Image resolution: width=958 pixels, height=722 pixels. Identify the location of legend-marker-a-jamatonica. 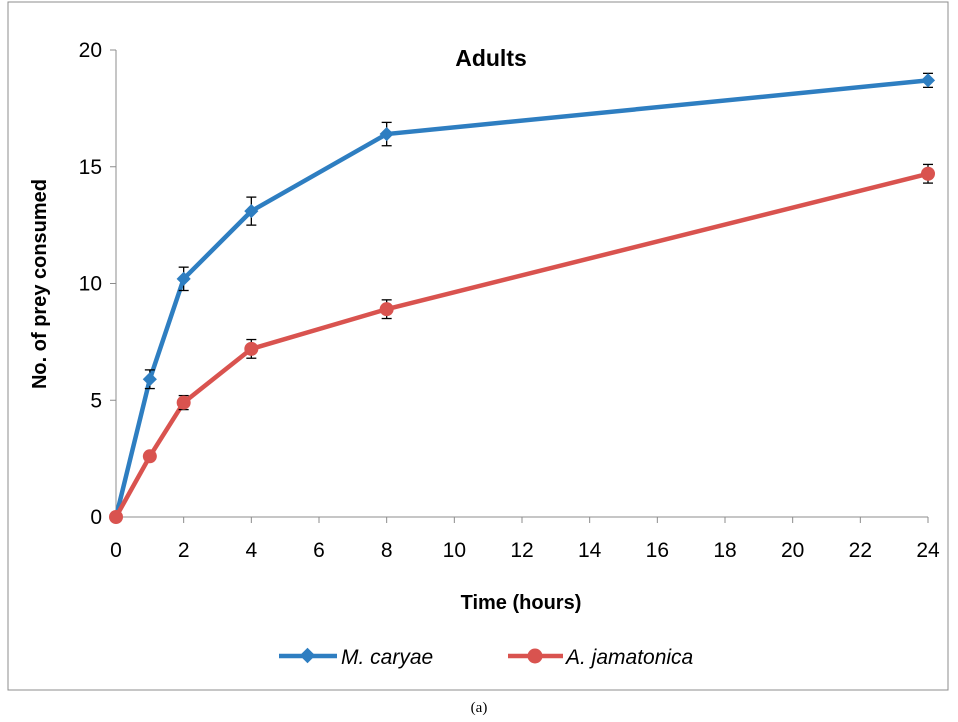
(535, 656).